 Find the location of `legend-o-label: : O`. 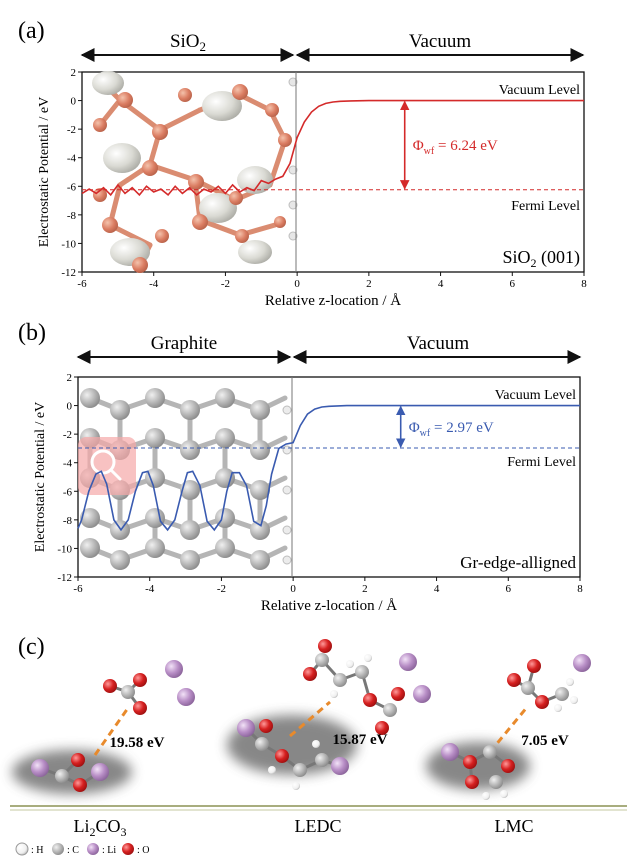

legend-o-label: : O is located at coordinates (143, 850).